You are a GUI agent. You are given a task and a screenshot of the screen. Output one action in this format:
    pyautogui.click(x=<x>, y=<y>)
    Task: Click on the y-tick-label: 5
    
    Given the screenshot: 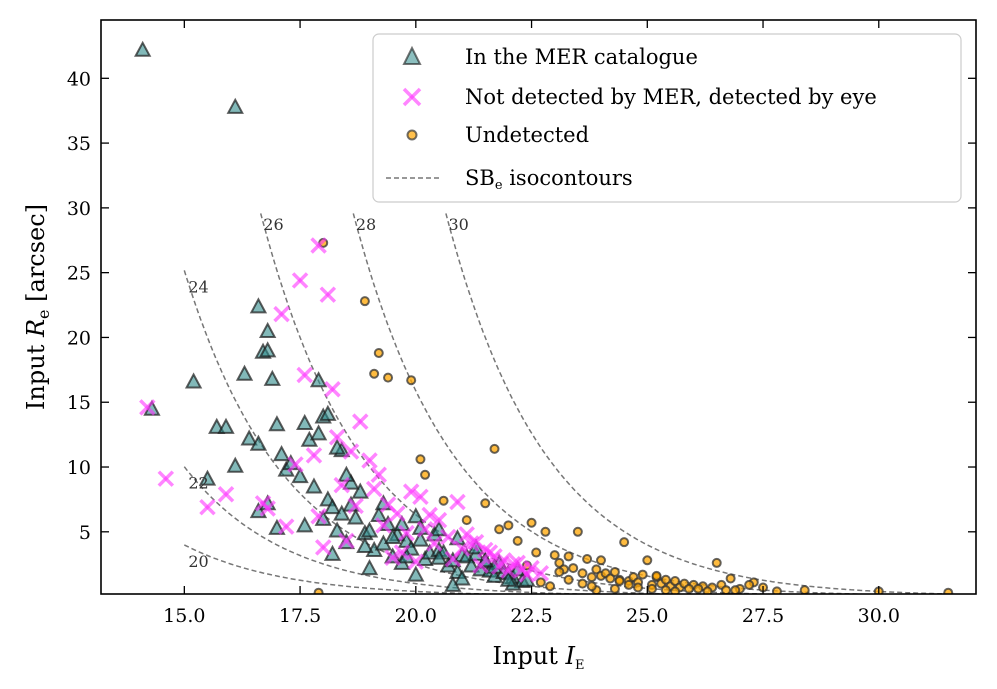 What is the action you would take?
    pyautogui.click(x=85, y=533)
    